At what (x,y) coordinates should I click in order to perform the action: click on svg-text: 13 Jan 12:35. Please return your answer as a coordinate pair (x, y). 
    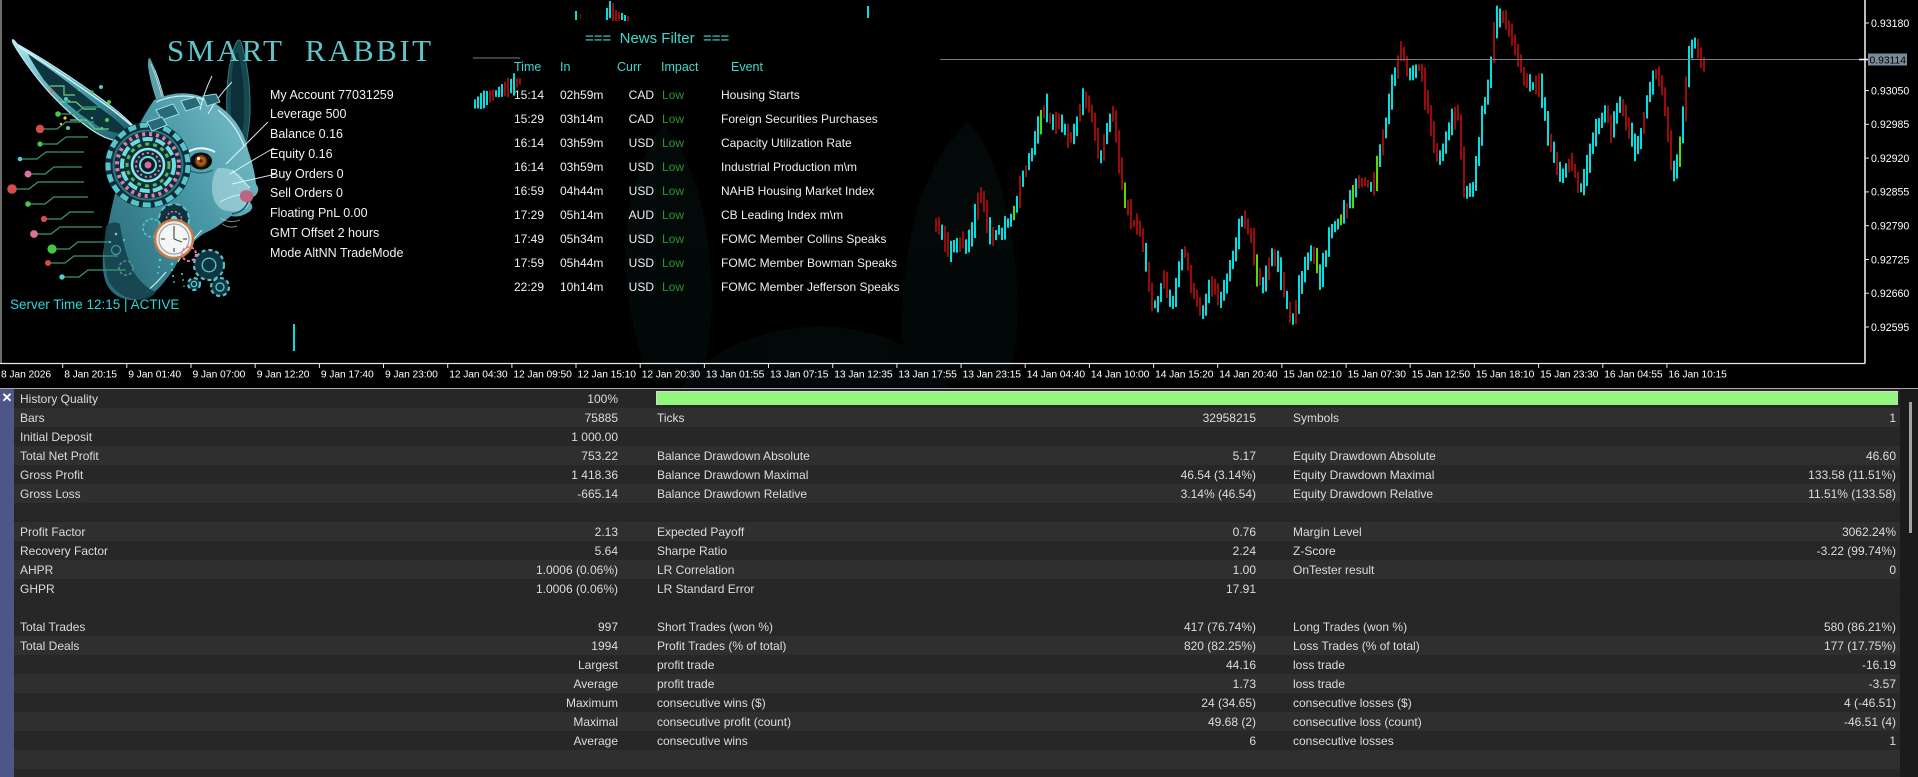
    Looking at the image, I should click on (863, 375).